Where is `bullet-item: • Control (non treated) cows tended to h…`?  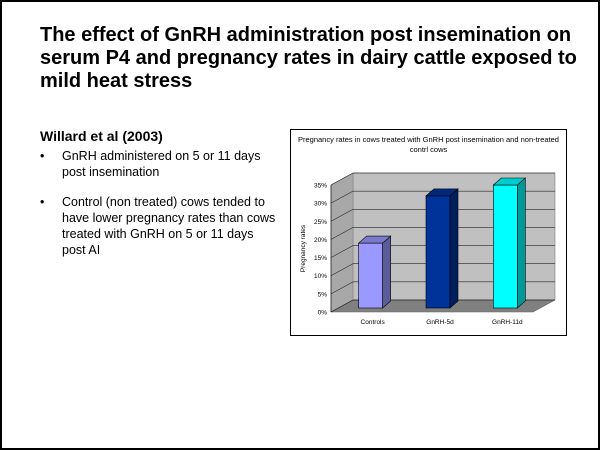 bullet-item: • Control (non treated) cows tended to h… is located at coordinates (160, 226).